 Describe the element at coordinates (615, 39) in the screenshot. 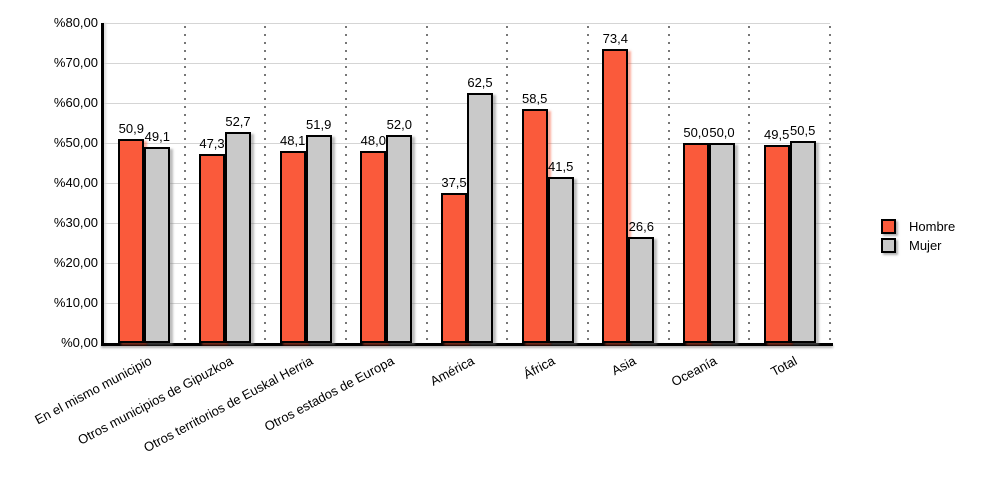

I see `bar-value-label: 73,4` at that location.